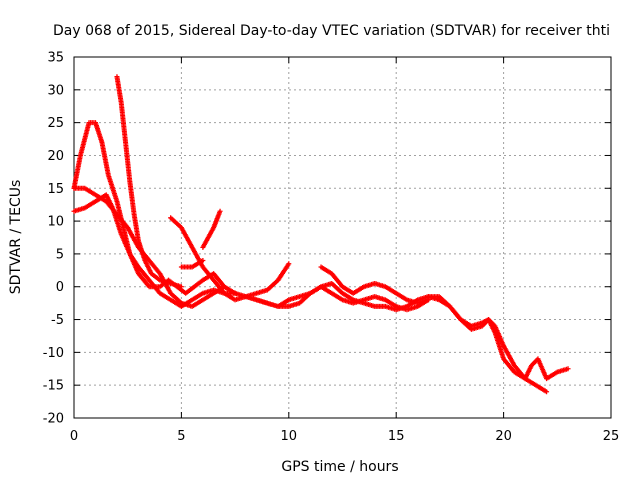  Describe the element at coordinates (611, 436) in the screenshot. I see `x-tick-label: 25` at that location.